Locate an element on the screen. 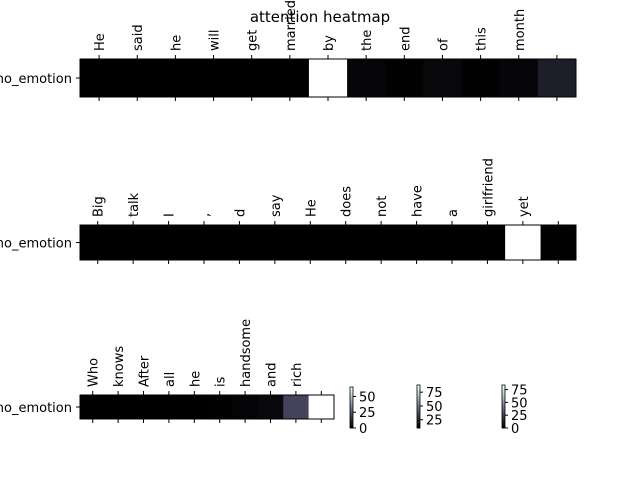 The image size is (640, 480). token-label: month is located at coordinates (520, 30).